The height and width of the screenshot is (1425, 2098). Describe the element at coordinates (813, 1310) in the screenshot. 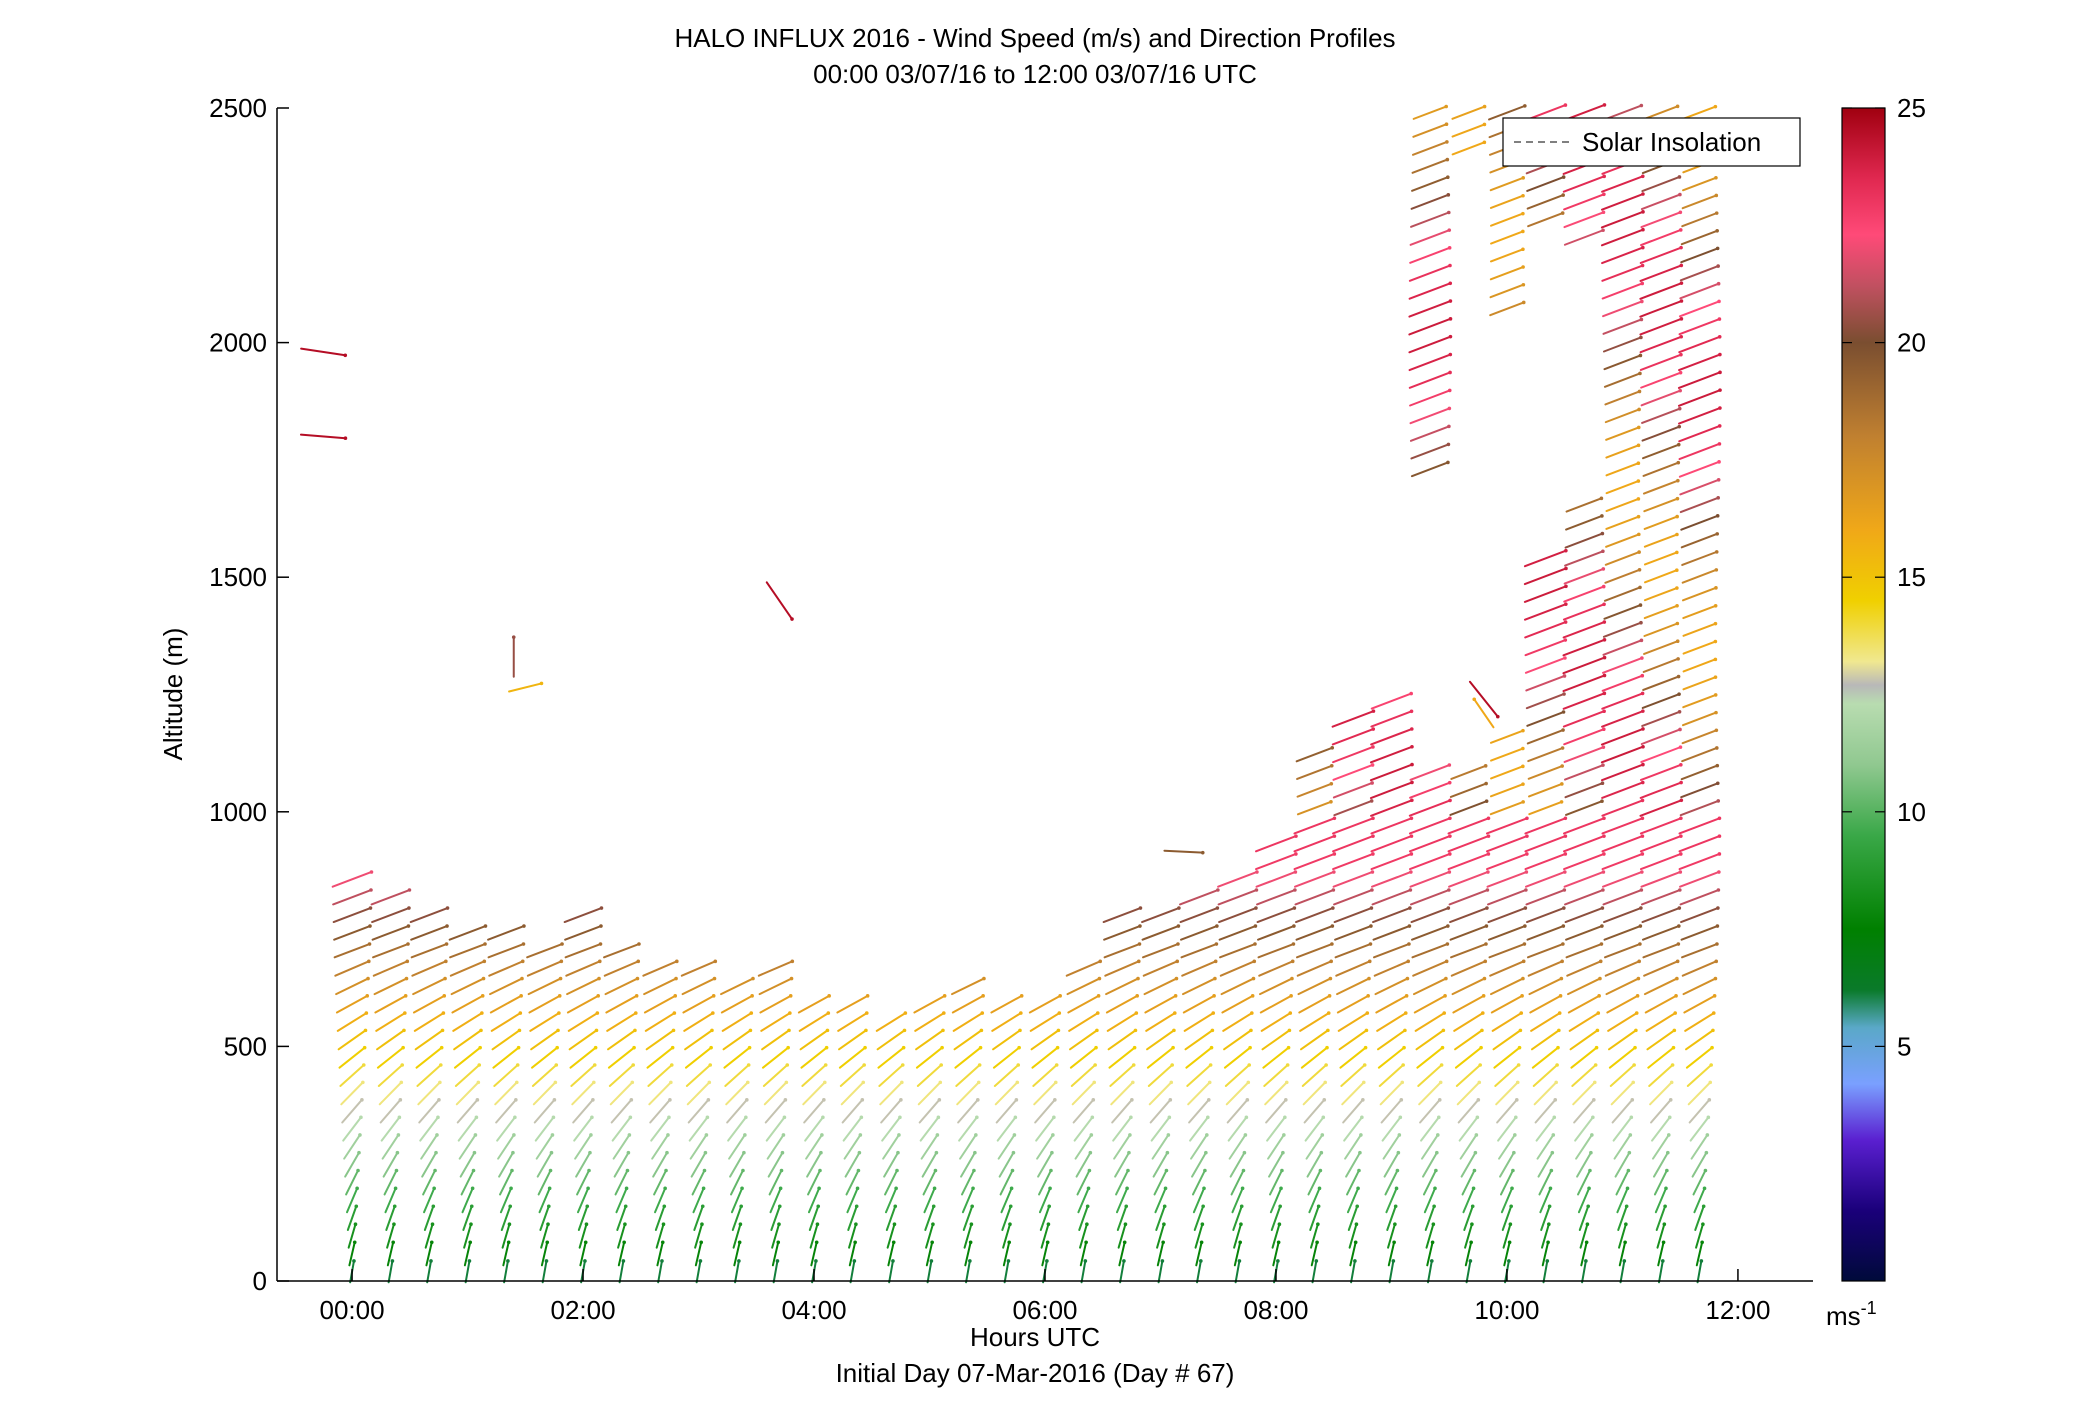

I see `x-tick-label: 04:00` at that location.